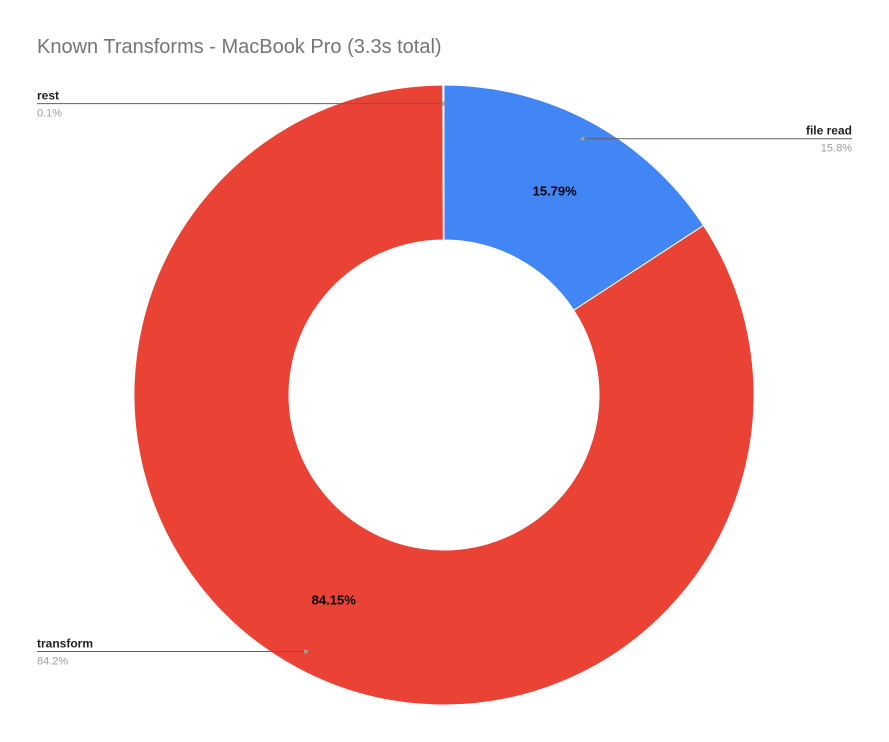 The image size is (889, 742). What do you see at coordinates (836, 149) in the screenshot?
I see `legend-pct-file-read: 15.8%` at bounding box center [836, 149].